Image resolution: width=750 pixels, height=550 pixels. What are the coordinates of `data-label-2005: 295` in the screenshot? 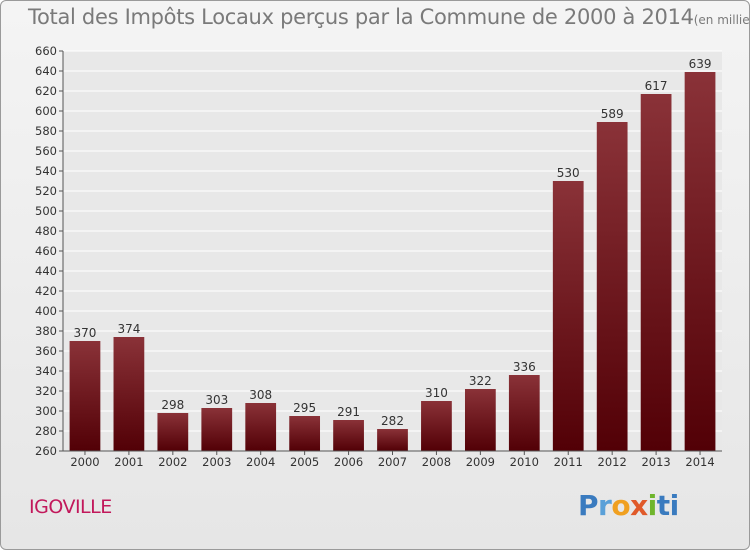 It's located at (304, 408).